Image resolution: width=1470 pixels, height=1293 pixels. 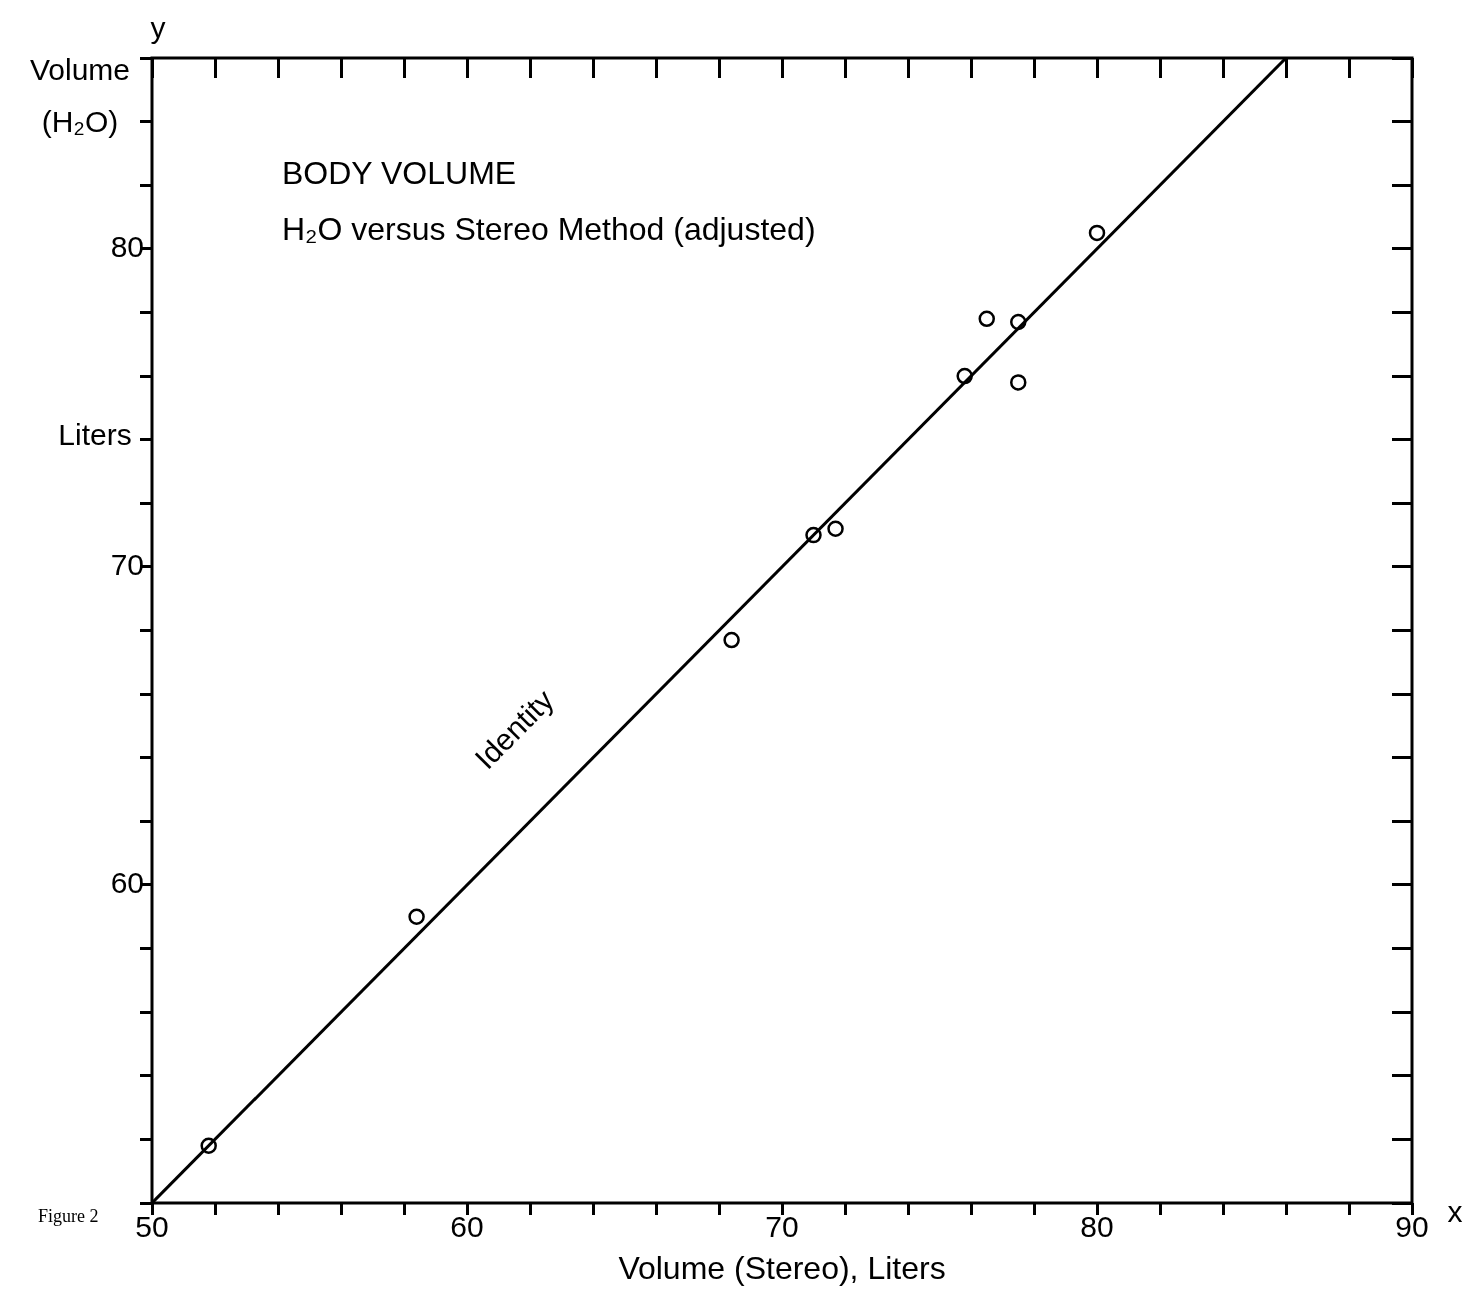 What do you see at coordinates (95, 434) in the screenshot?
I see `text: Liters` at bounding box center [95, 434].